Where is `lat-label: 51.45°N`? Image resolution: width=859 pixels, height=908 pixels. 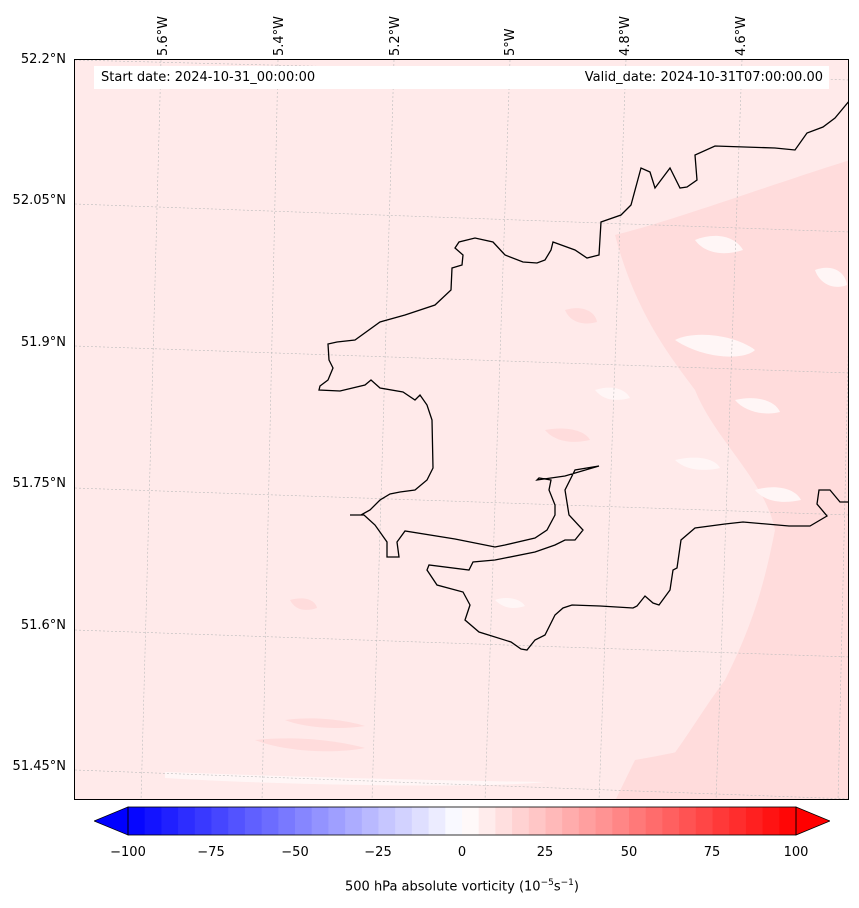
lat-label: 51.45°N is located at coordinates (39, 766).